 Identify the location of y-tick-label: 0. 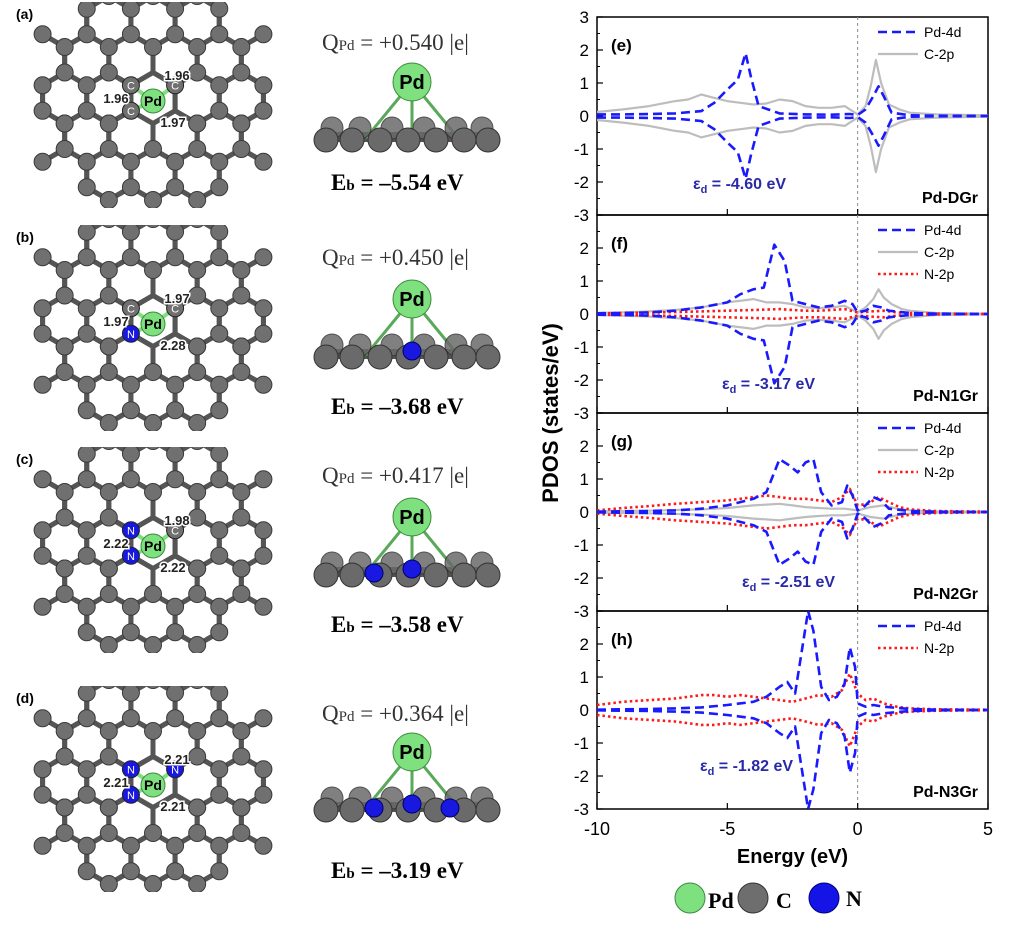
(584, 116).